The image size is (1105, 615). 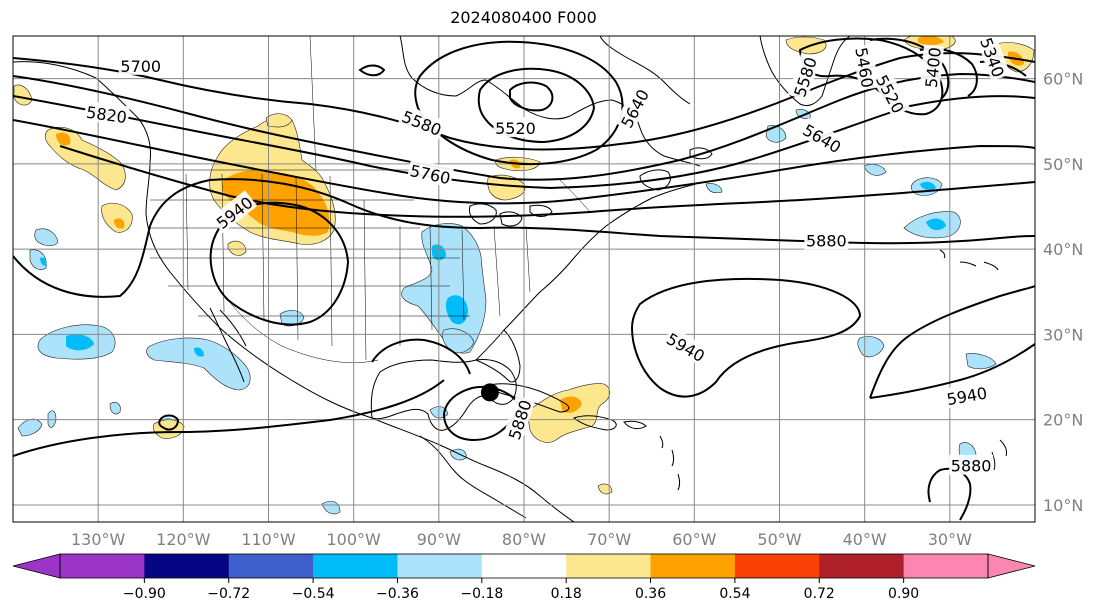 What do you see at coordinates (397, 594) in the screenshot?
I see `colorbar-tick-label: −0.36` at bounding box center [397, 594].